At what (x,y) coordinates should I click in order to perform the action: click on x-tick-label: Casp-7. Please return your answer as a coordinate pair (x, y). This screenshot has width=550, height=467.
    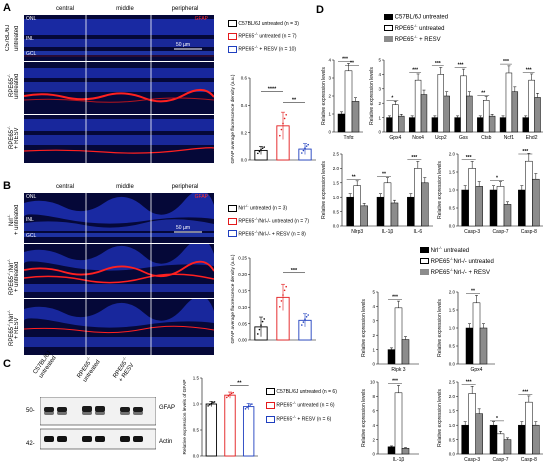
    Looking at the image, I should click on (500, 460).